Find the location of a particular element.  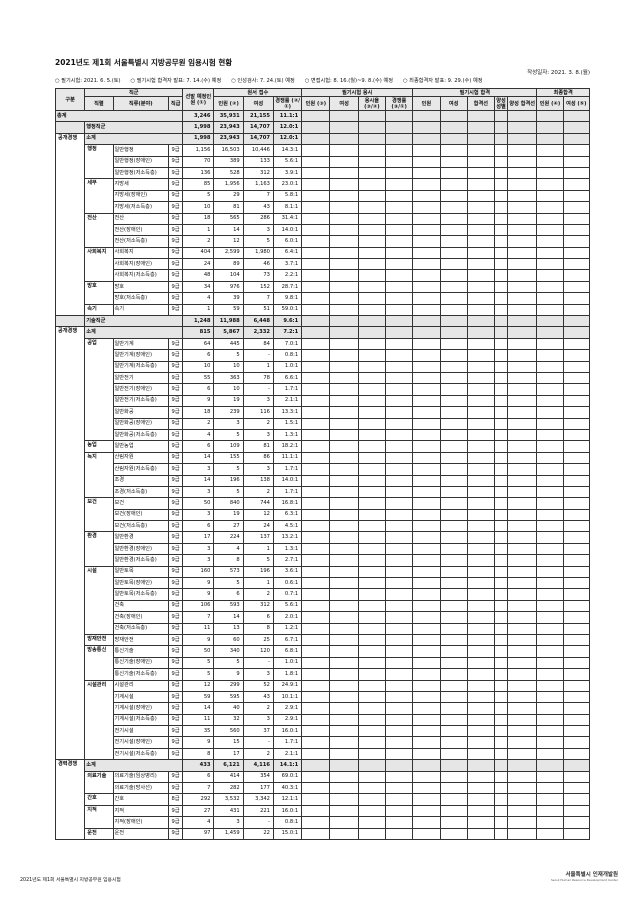

class-cell: 통신기술(저소득층) is located at coordinates (141, 674).